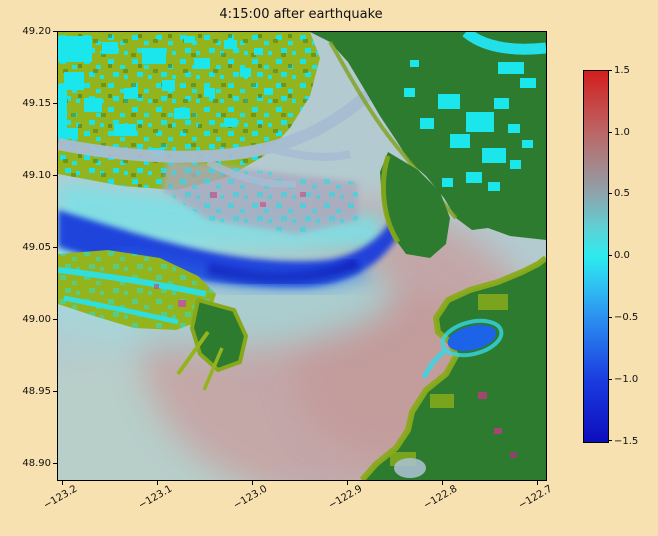  I want to click on headland-region, so click(415, 205).